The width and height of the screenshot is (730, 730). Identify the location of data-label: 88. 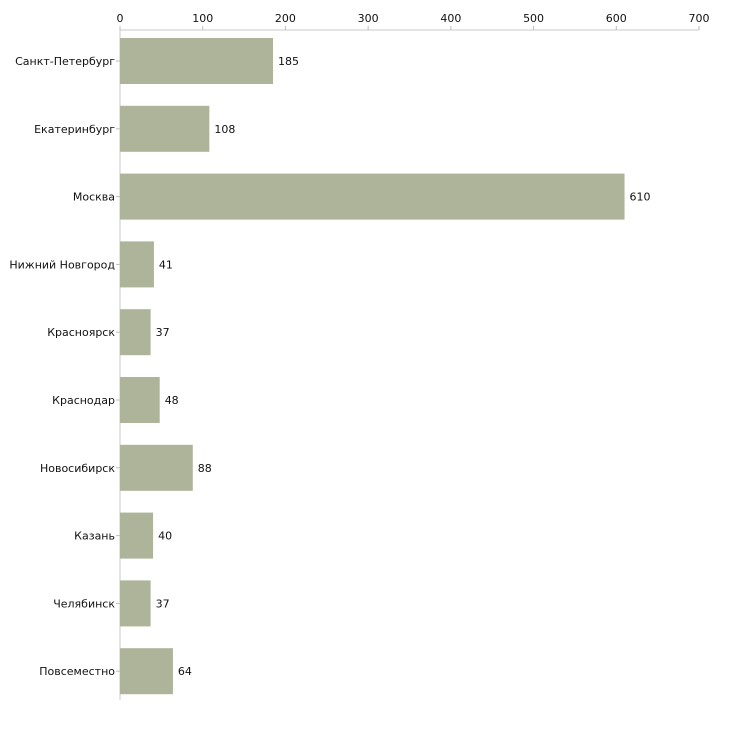
(205, 468).